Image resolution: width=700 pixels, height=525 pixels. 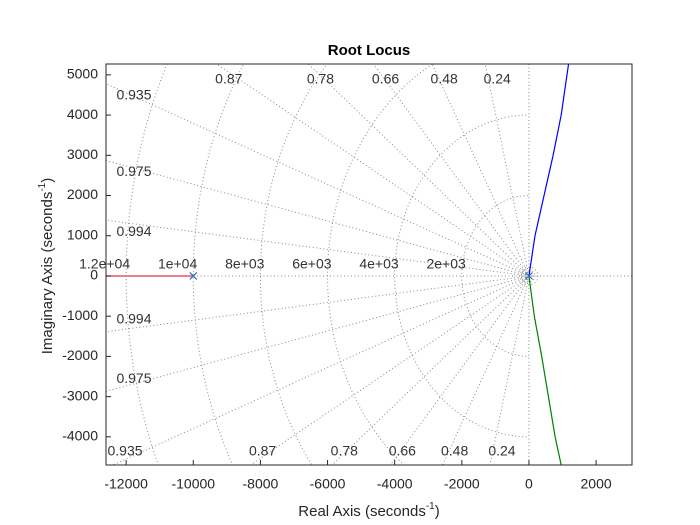 What do you see at coordinates (82, 114) in the screenshot?
I see `y-tick-label: 4000` at bounding box center [82, 114].